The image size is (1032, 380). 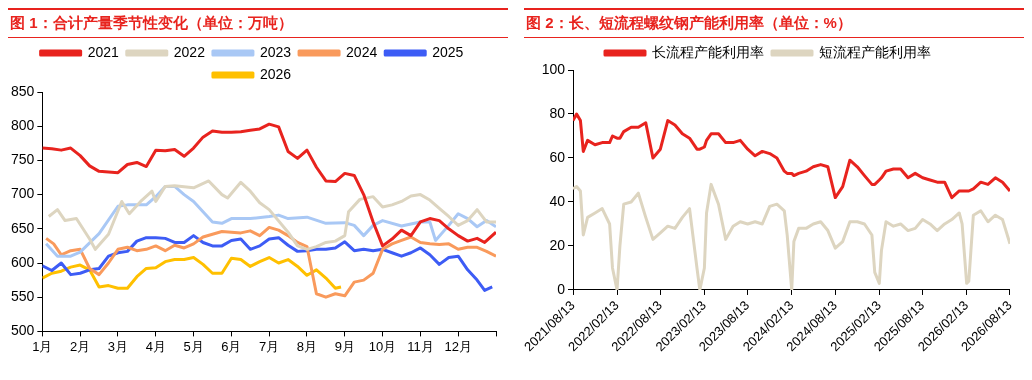 What do you see at coordinates (344, 346) in the screenshot?
I see `x-tick-label: 9月` at bounding box center [344, 346].